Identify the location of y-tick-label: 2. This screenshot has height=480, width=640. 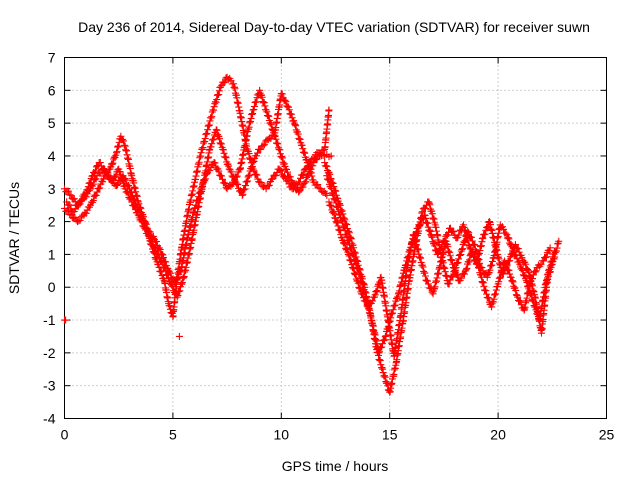
(52, 222).